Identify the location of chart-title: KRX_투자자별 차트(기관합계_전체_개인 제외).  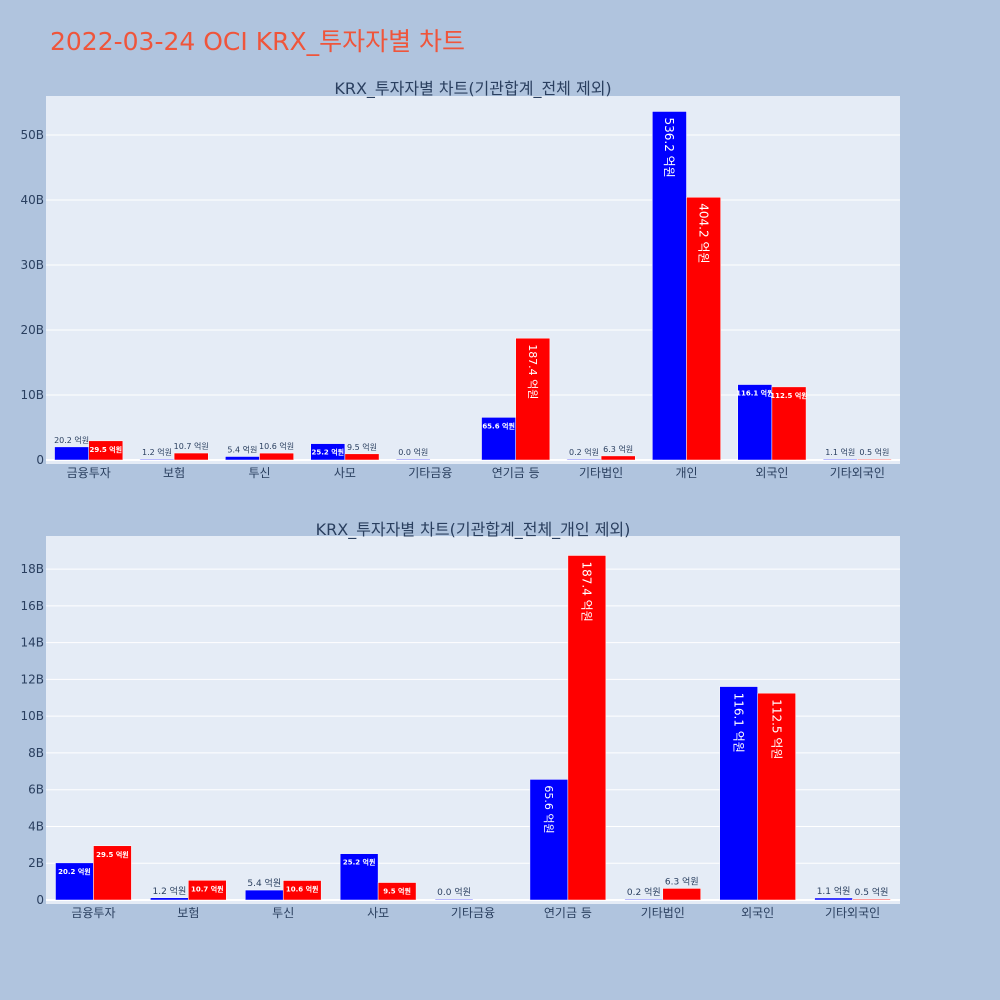
(473, 530).